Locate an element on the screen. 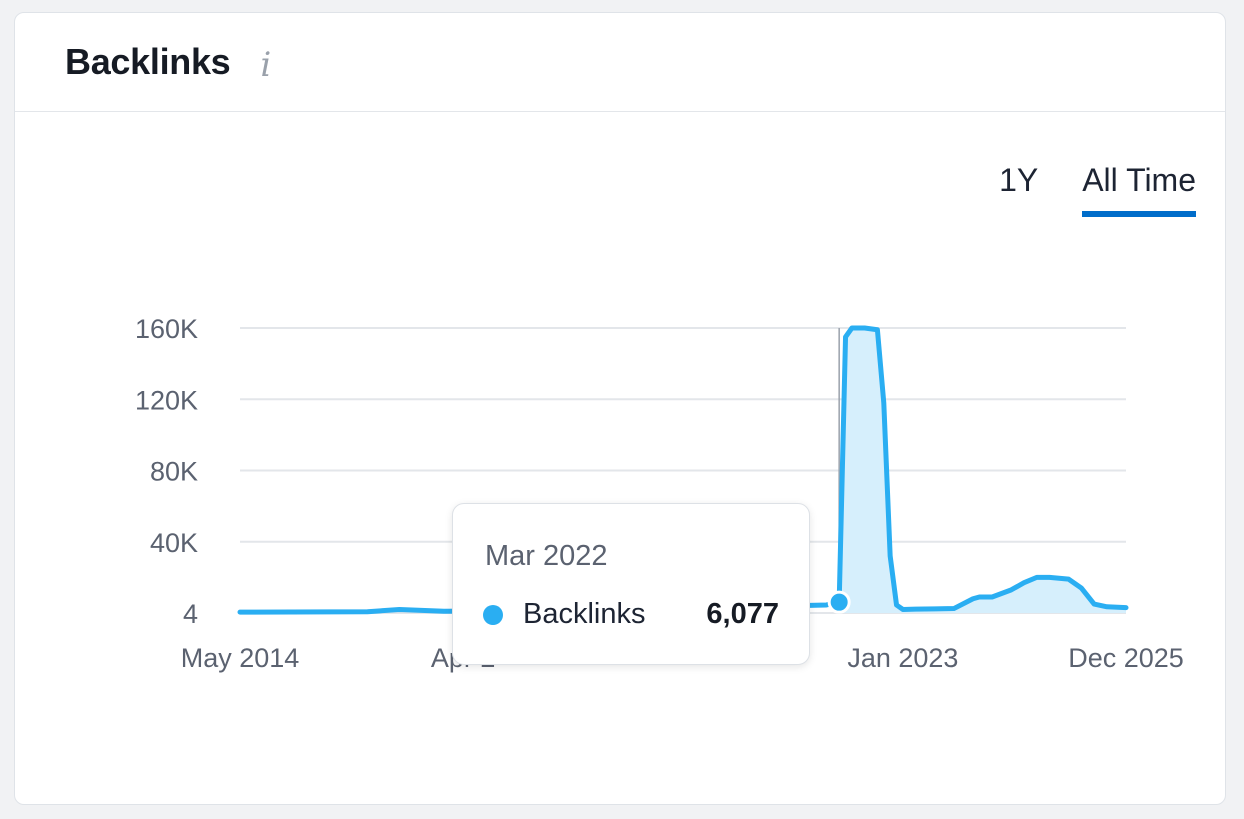 Image resolution: width=1244 pixels, height=819 pixels. card-title: Backlinks is located at coordinates (148, 61).